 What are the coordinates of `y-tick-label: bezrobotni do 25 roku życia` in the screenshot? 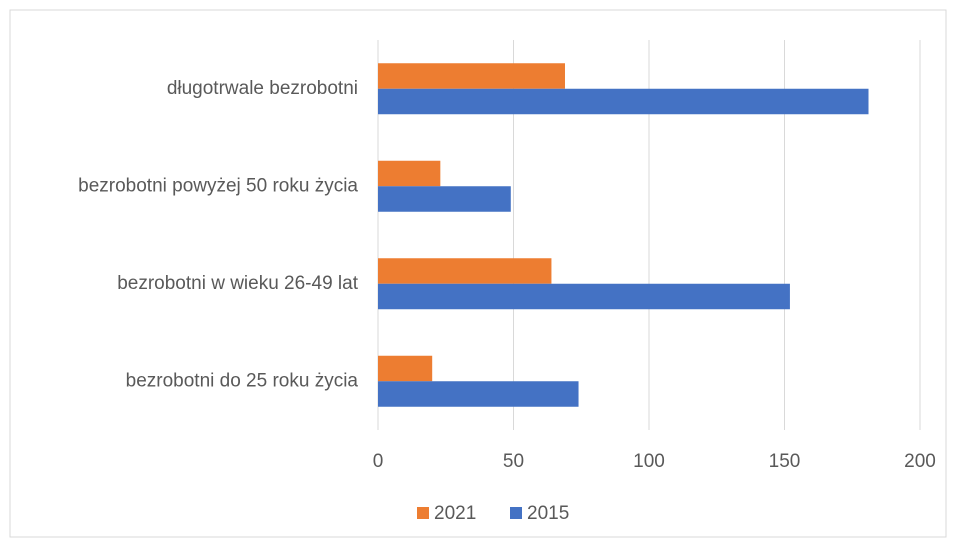 It's located at (242, 380).